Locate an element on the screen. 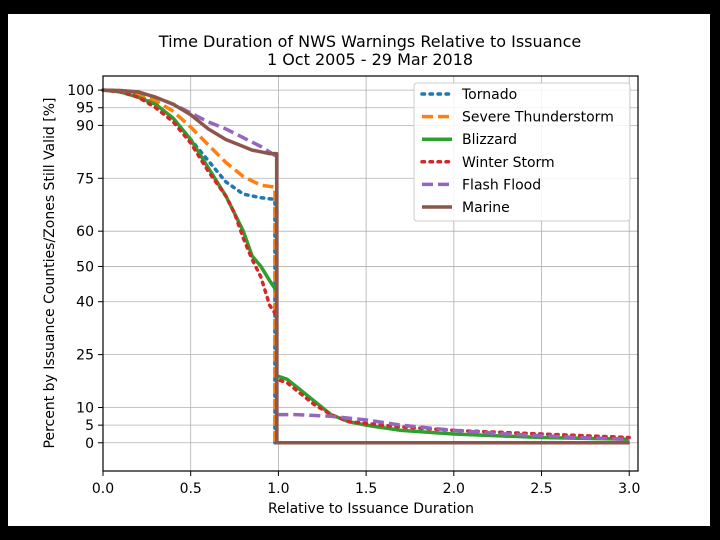 The height and width of the screenshot is (540, 720). y-tick-label: 40 is located at coordinates (85, 303).